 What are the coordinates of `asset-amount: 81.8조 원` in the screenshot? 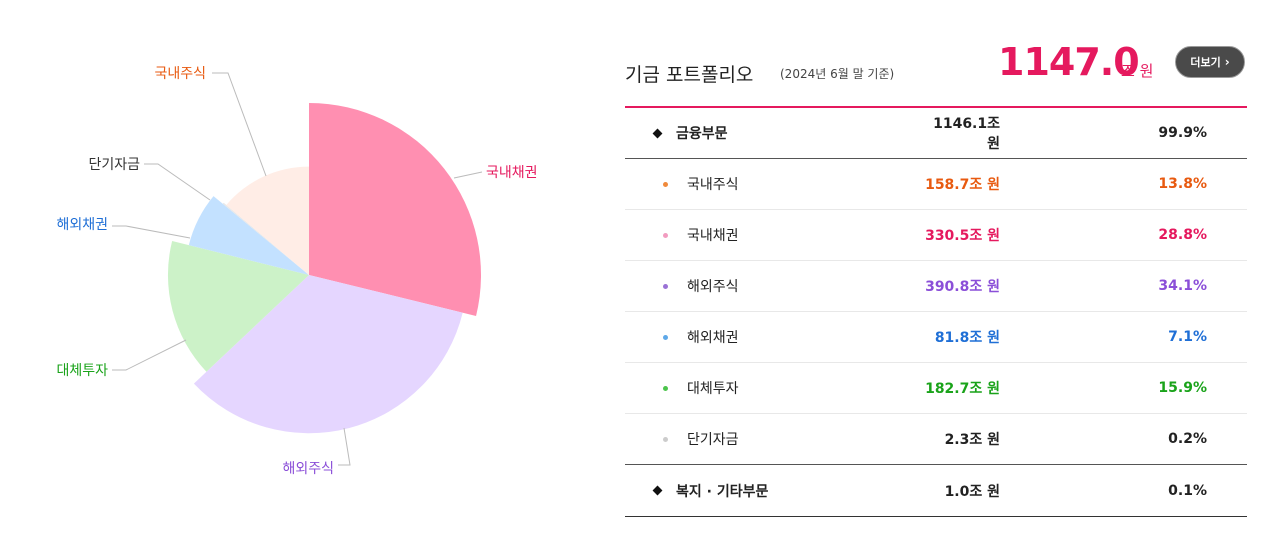 It's located at (962, 337).